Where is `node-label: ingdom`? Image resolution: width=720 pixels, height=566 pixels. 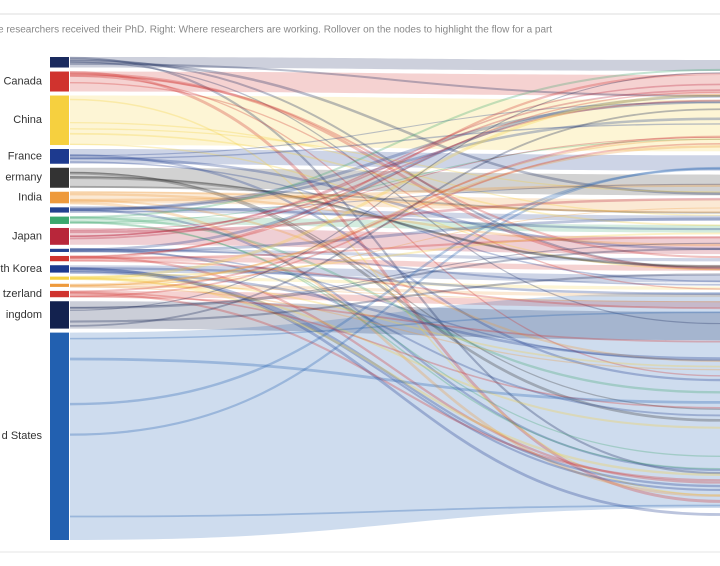 node-label: ingdom is located at coordinates (24, 315).